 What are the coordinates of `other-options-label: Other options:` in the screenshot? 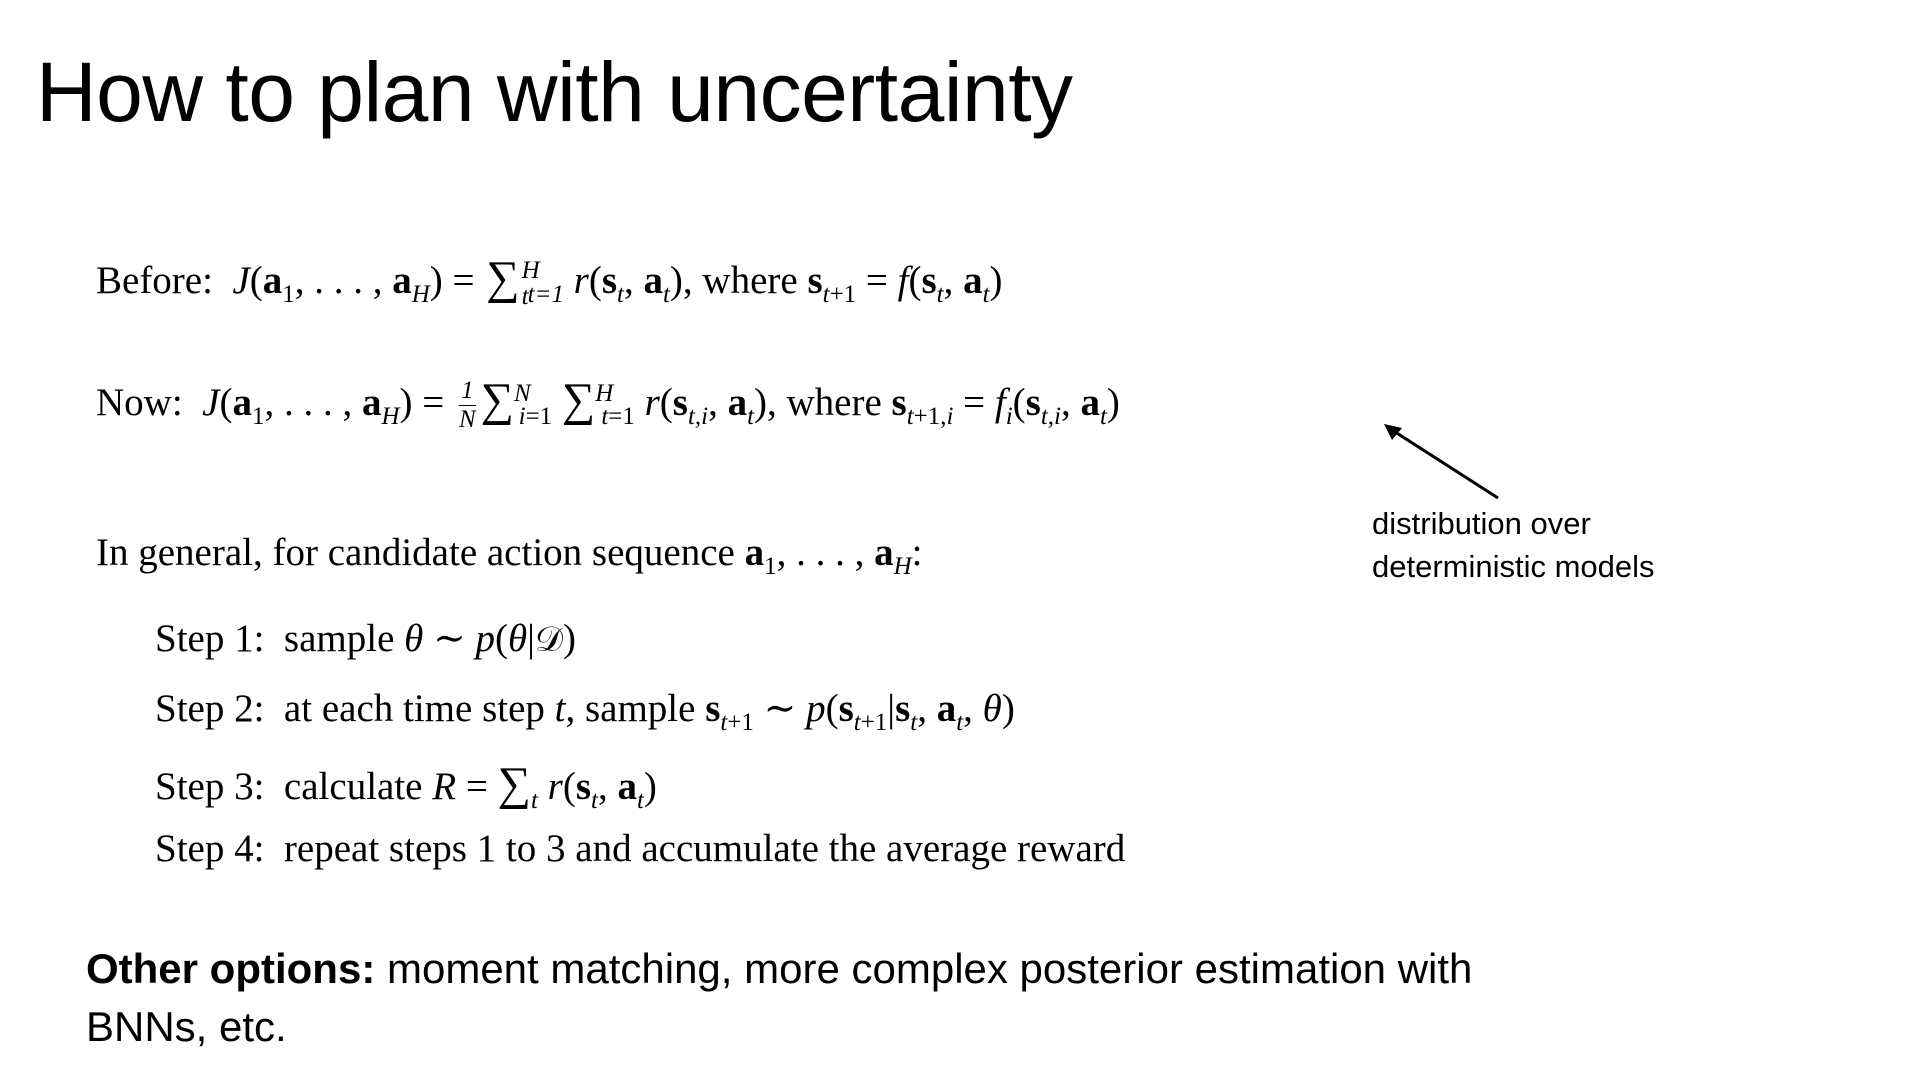 It's located at (231, 968).